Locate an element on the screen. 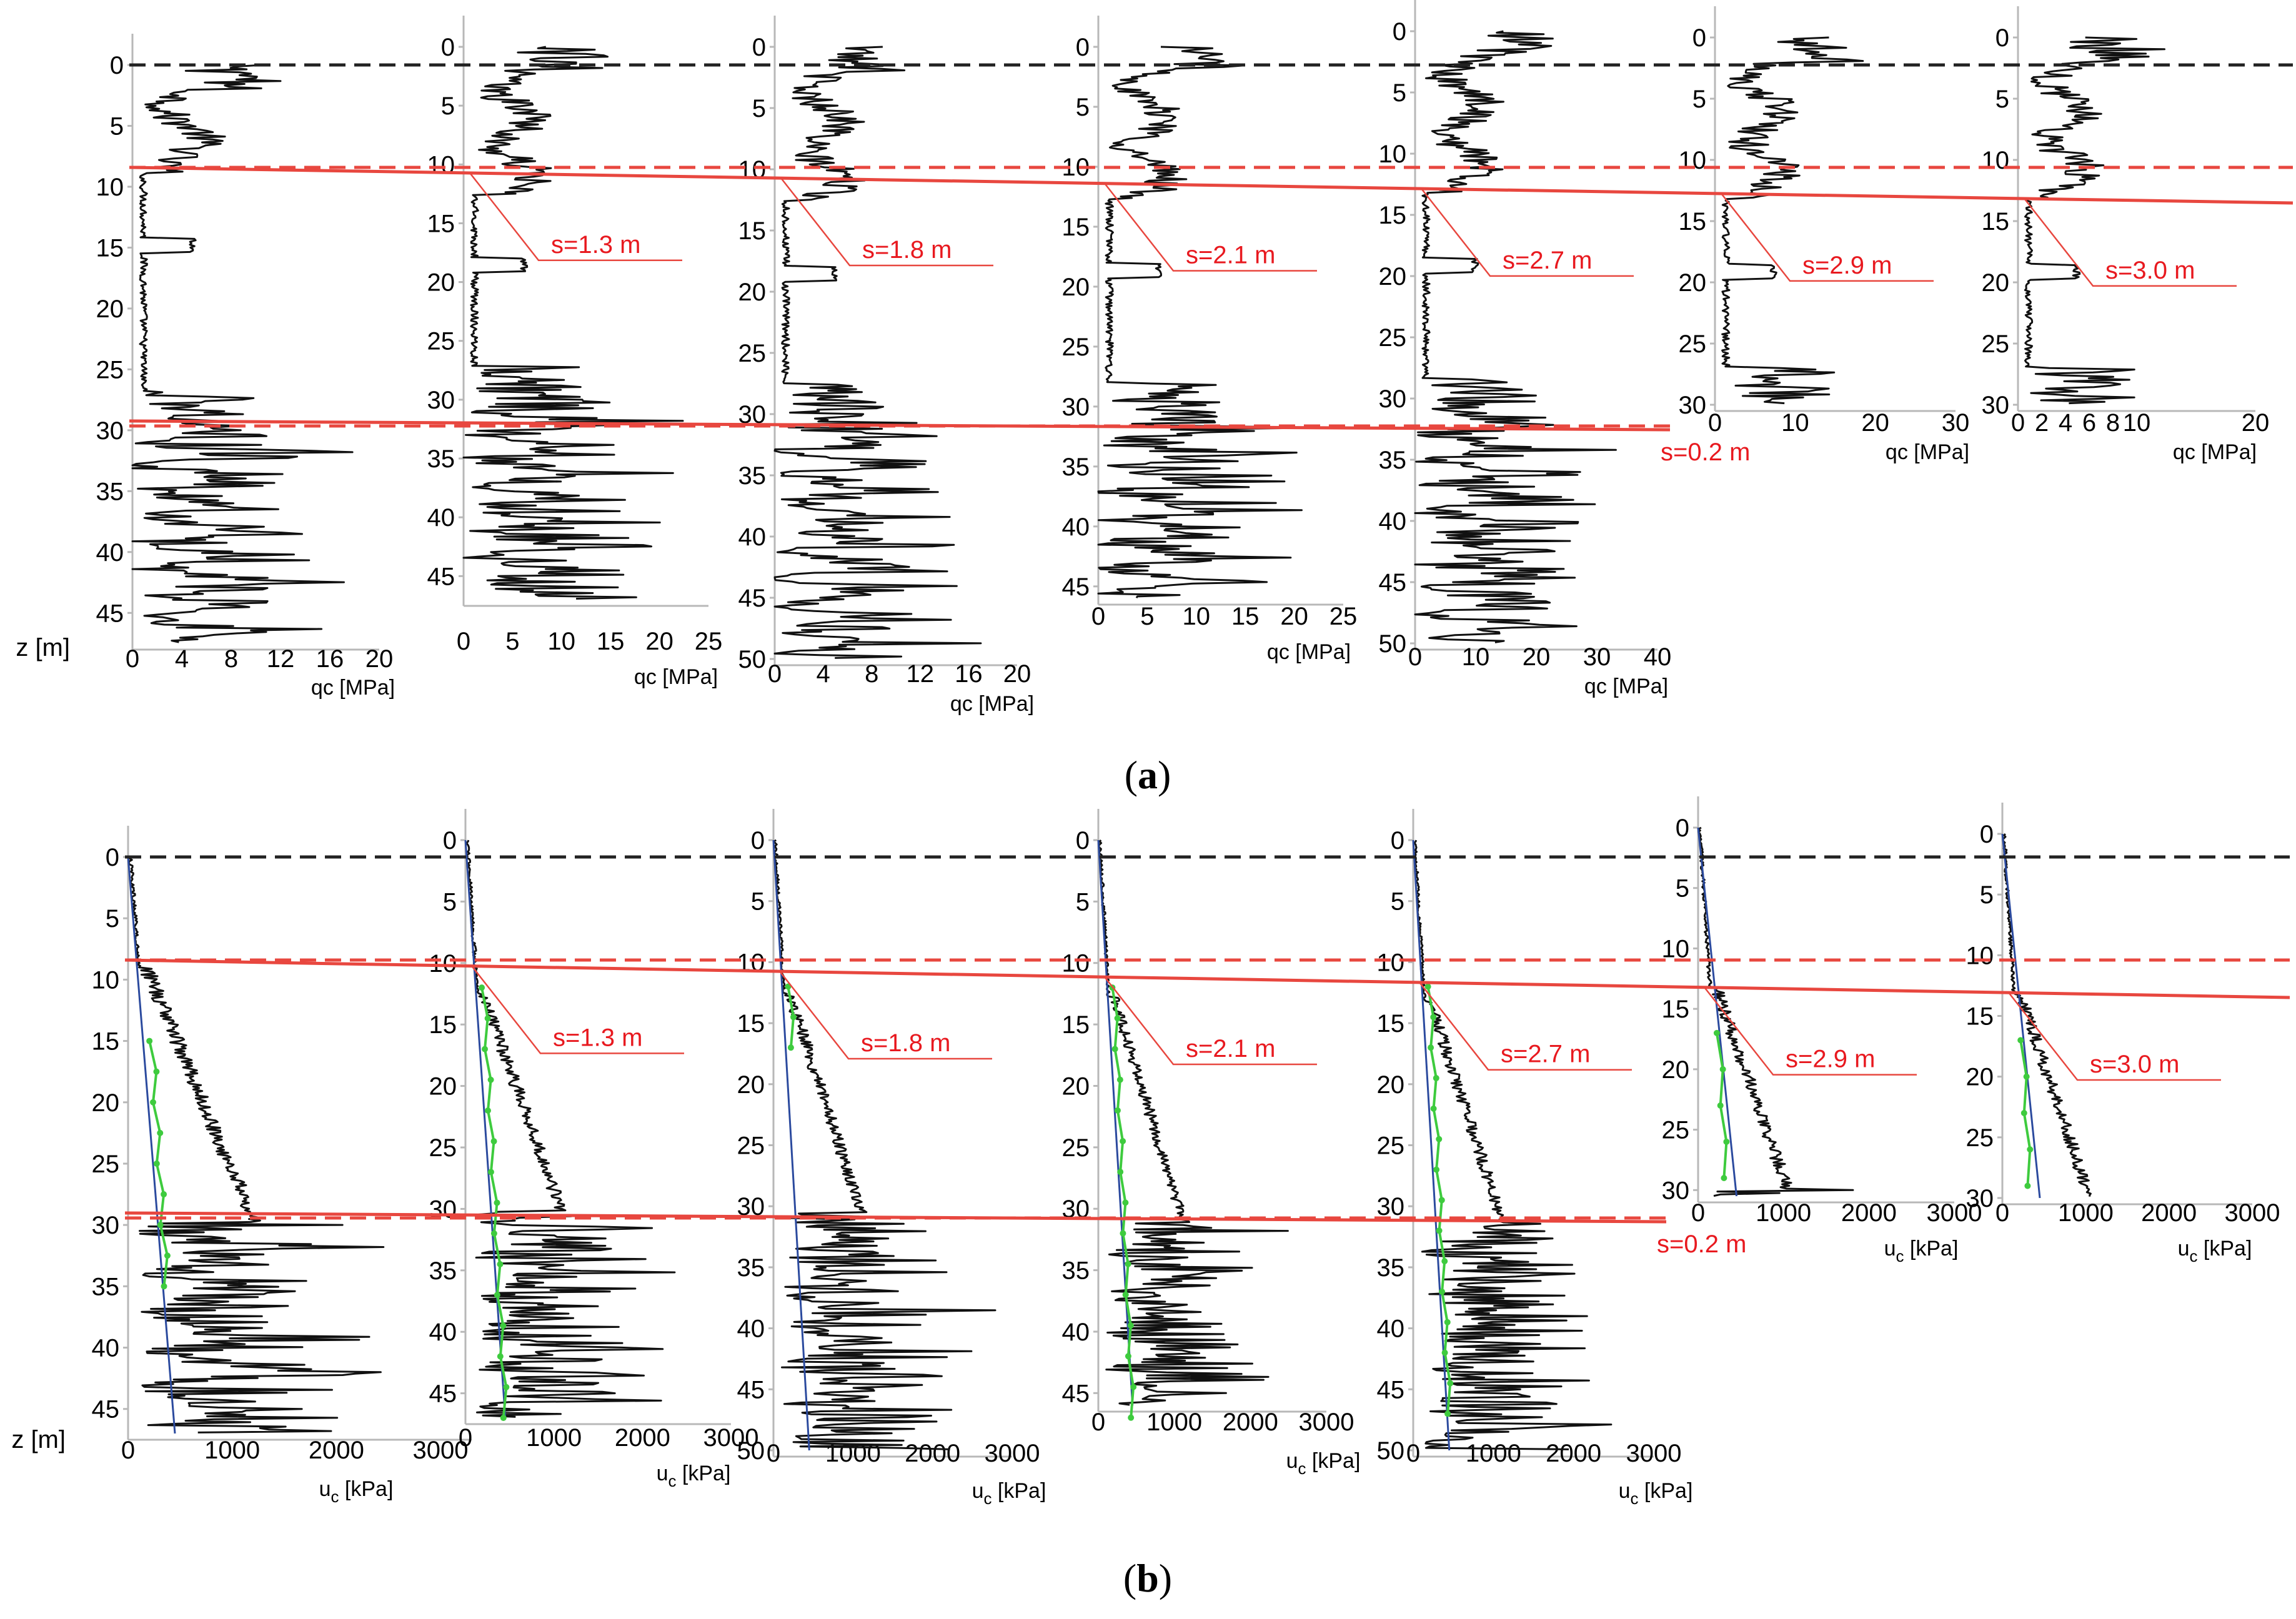 This screenshot has height=1619, width=2296. x-tick-label: 2000 is located at coordinates (336, 1450).